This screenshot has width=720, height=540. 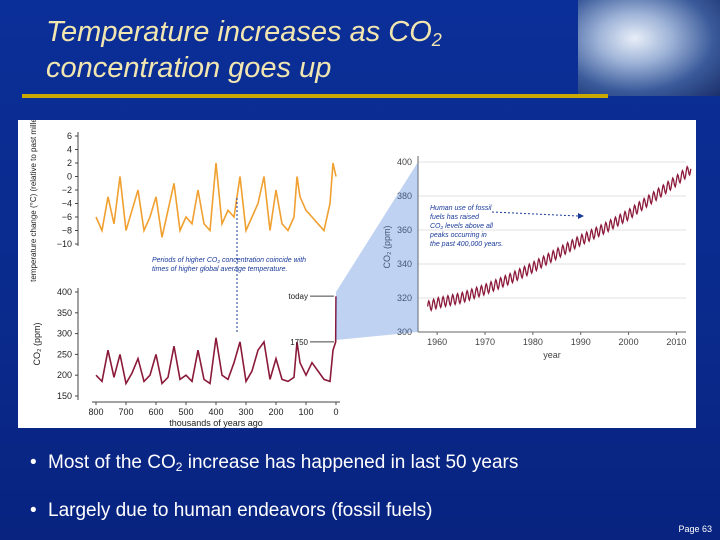 I want to click on tick-label: 1990, so click(x=581, y=342).